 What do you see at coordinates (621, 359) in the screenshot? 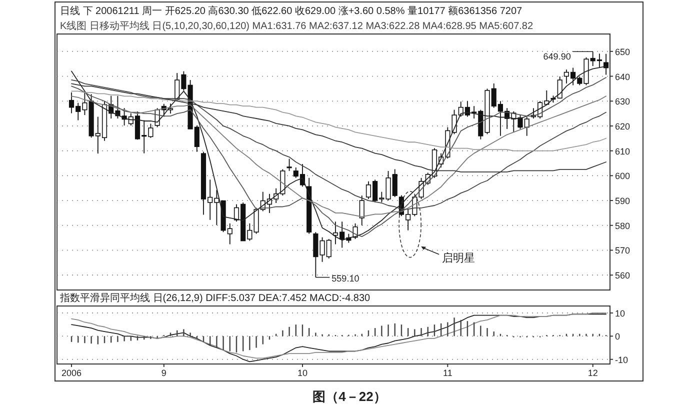
I see `ytick: -10` at bounding box center [621, 359].